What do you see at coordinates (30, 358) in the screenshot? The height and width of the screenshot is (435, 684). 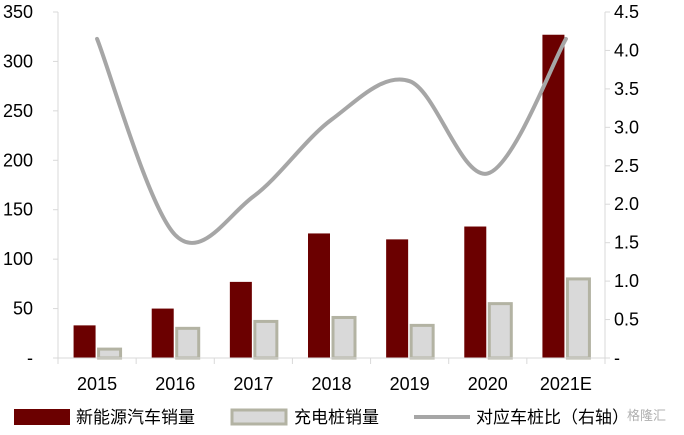 I see `left-axis-tick-label: -` at bounding box center [30, 358].